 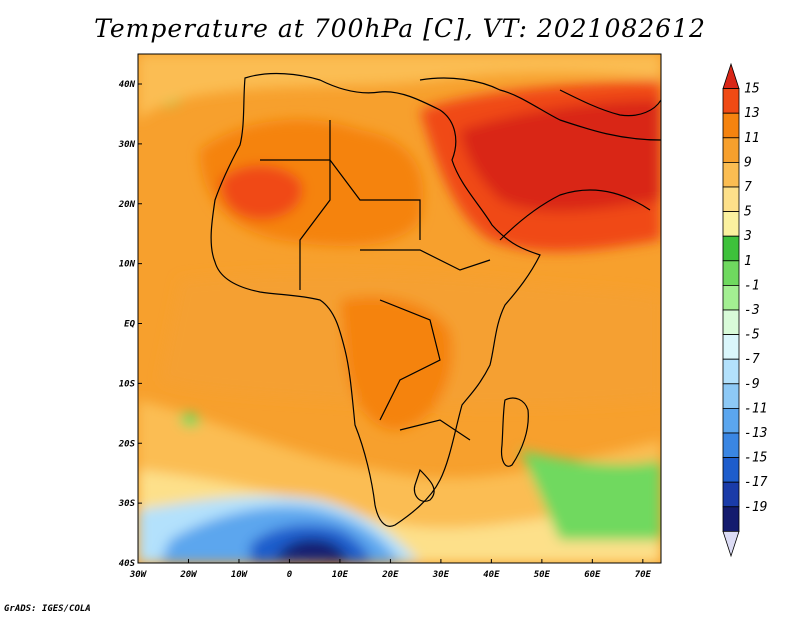 I want to click on colorbar-label: -9, so click(x=752, y=384).